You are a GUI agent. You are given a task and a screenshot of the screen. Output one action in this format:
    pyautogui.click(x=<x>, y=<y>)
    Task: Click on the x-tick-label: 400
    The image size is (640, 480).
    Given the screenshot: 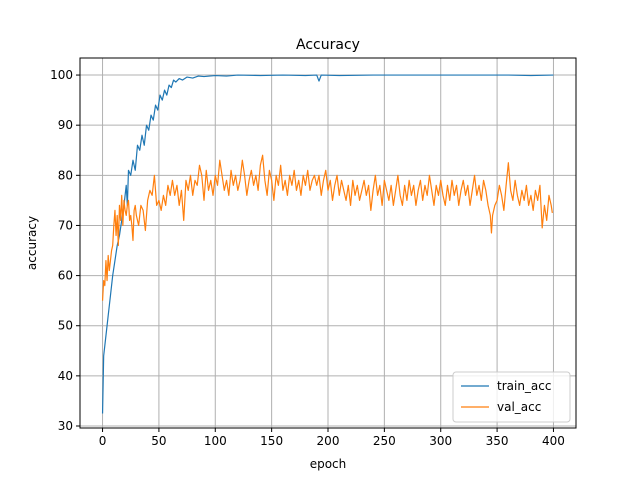 What is the action you would take?
    pyautogui.click(x=553, y=441)
    